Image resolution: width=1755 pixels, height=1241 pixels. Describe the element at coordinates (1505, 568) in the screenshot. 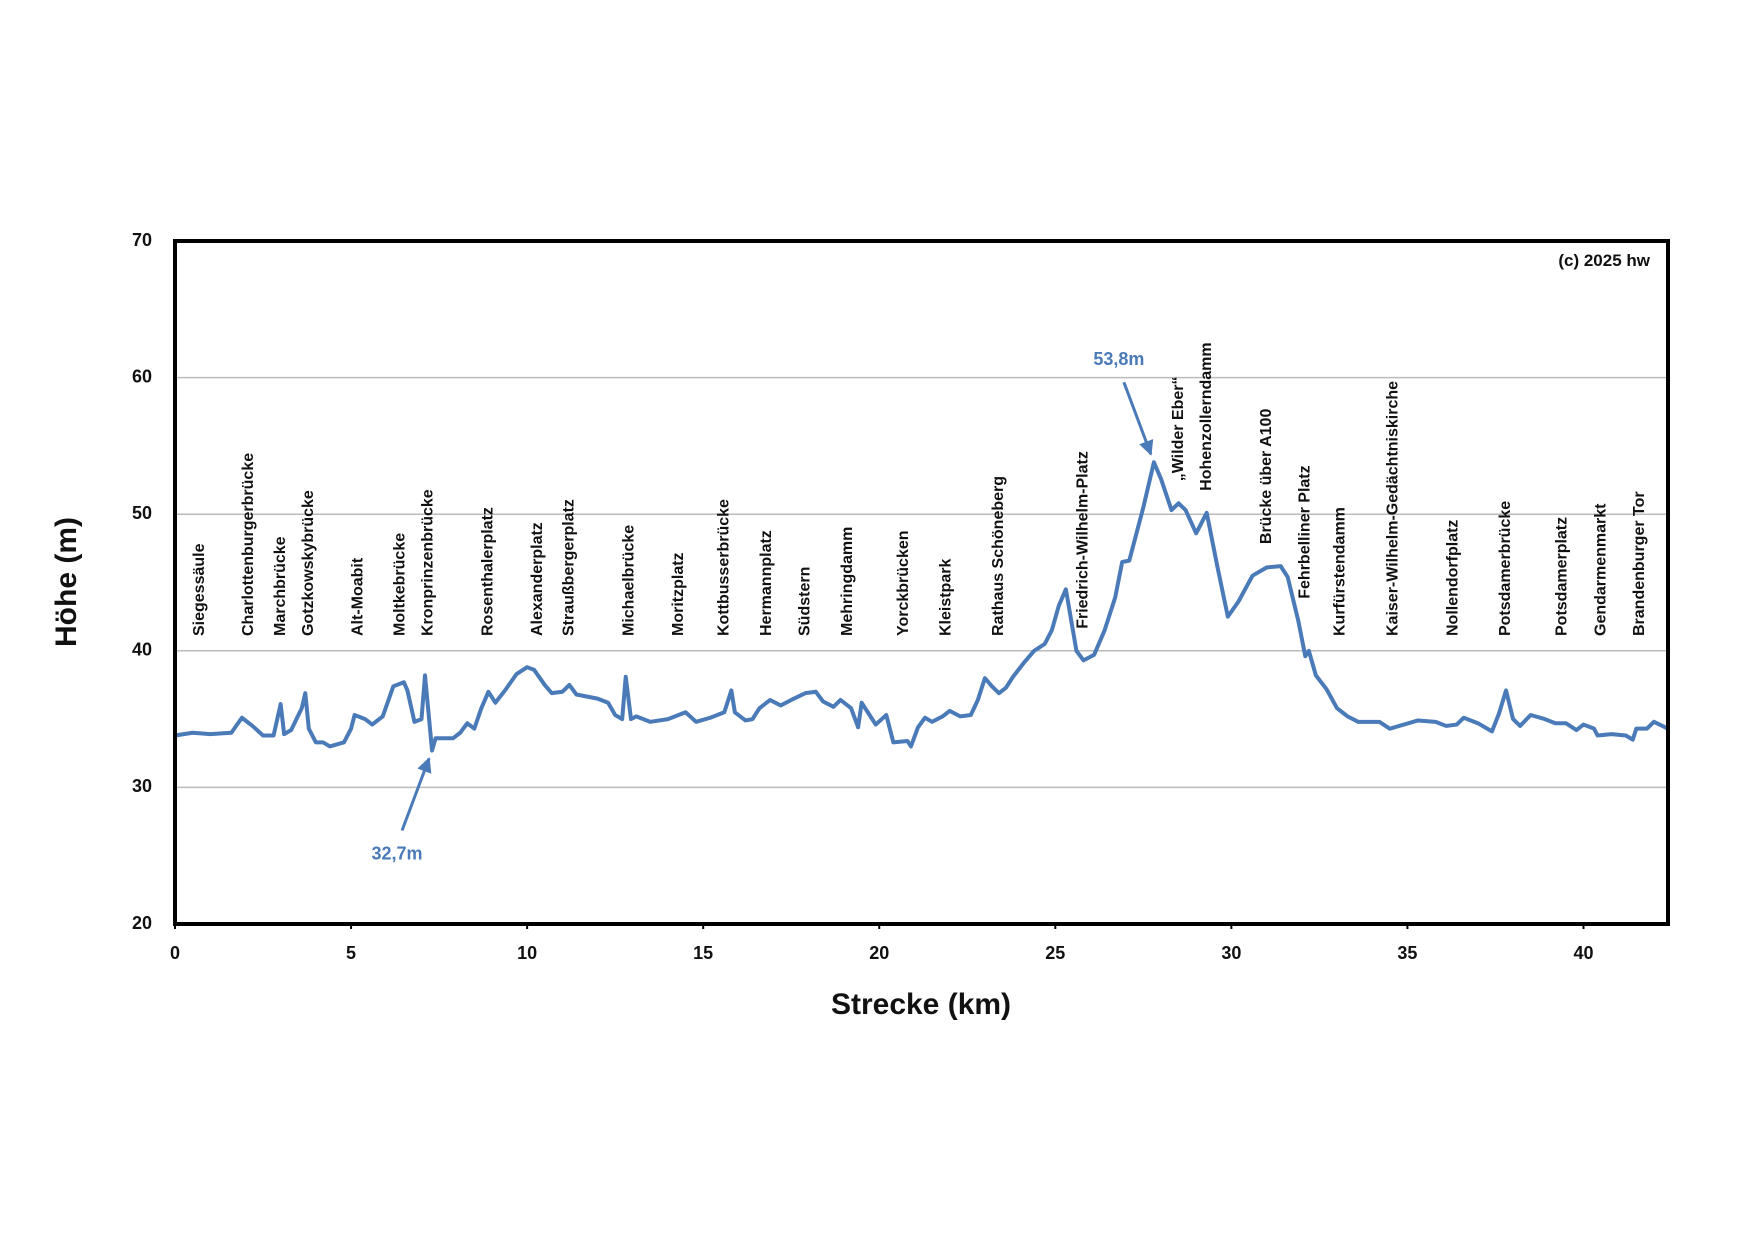

I see `station-label: Potsdamerbrücke` at that location.